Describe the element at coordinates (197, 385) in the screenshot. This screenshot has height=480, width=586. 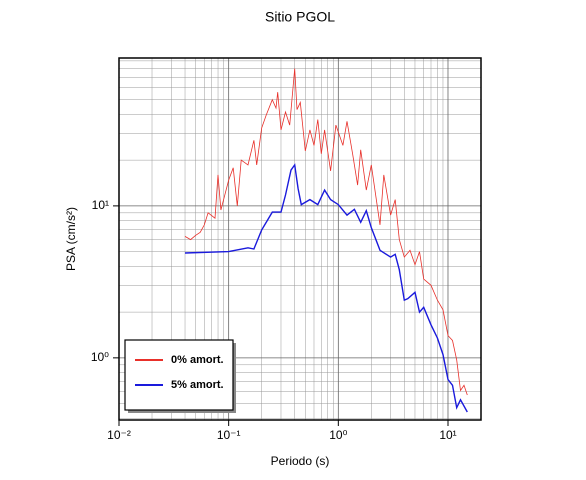
I see `legend-label: 5% amort.` at that location.